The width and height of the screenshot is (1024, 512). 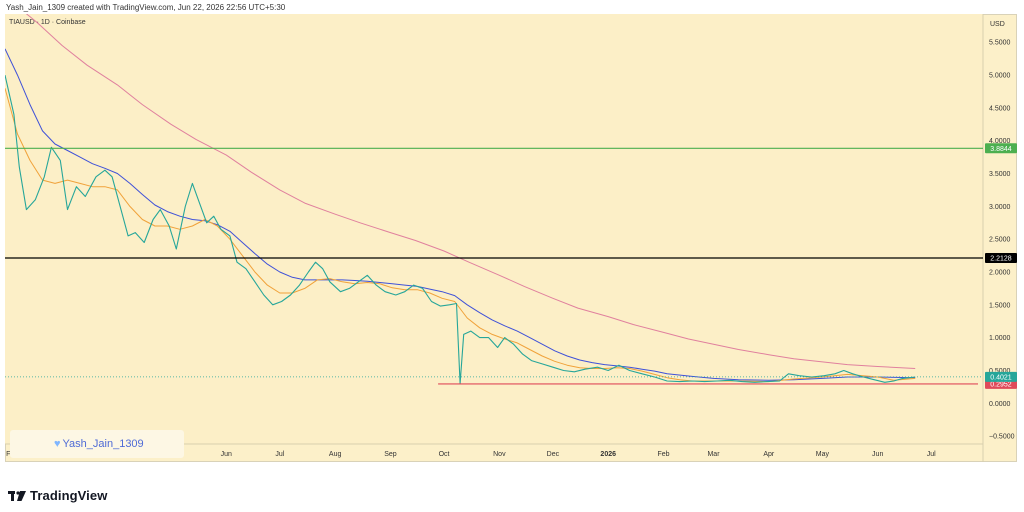 I want to click on y-tick-label: 4.5000, so click(x=1000, y=108).